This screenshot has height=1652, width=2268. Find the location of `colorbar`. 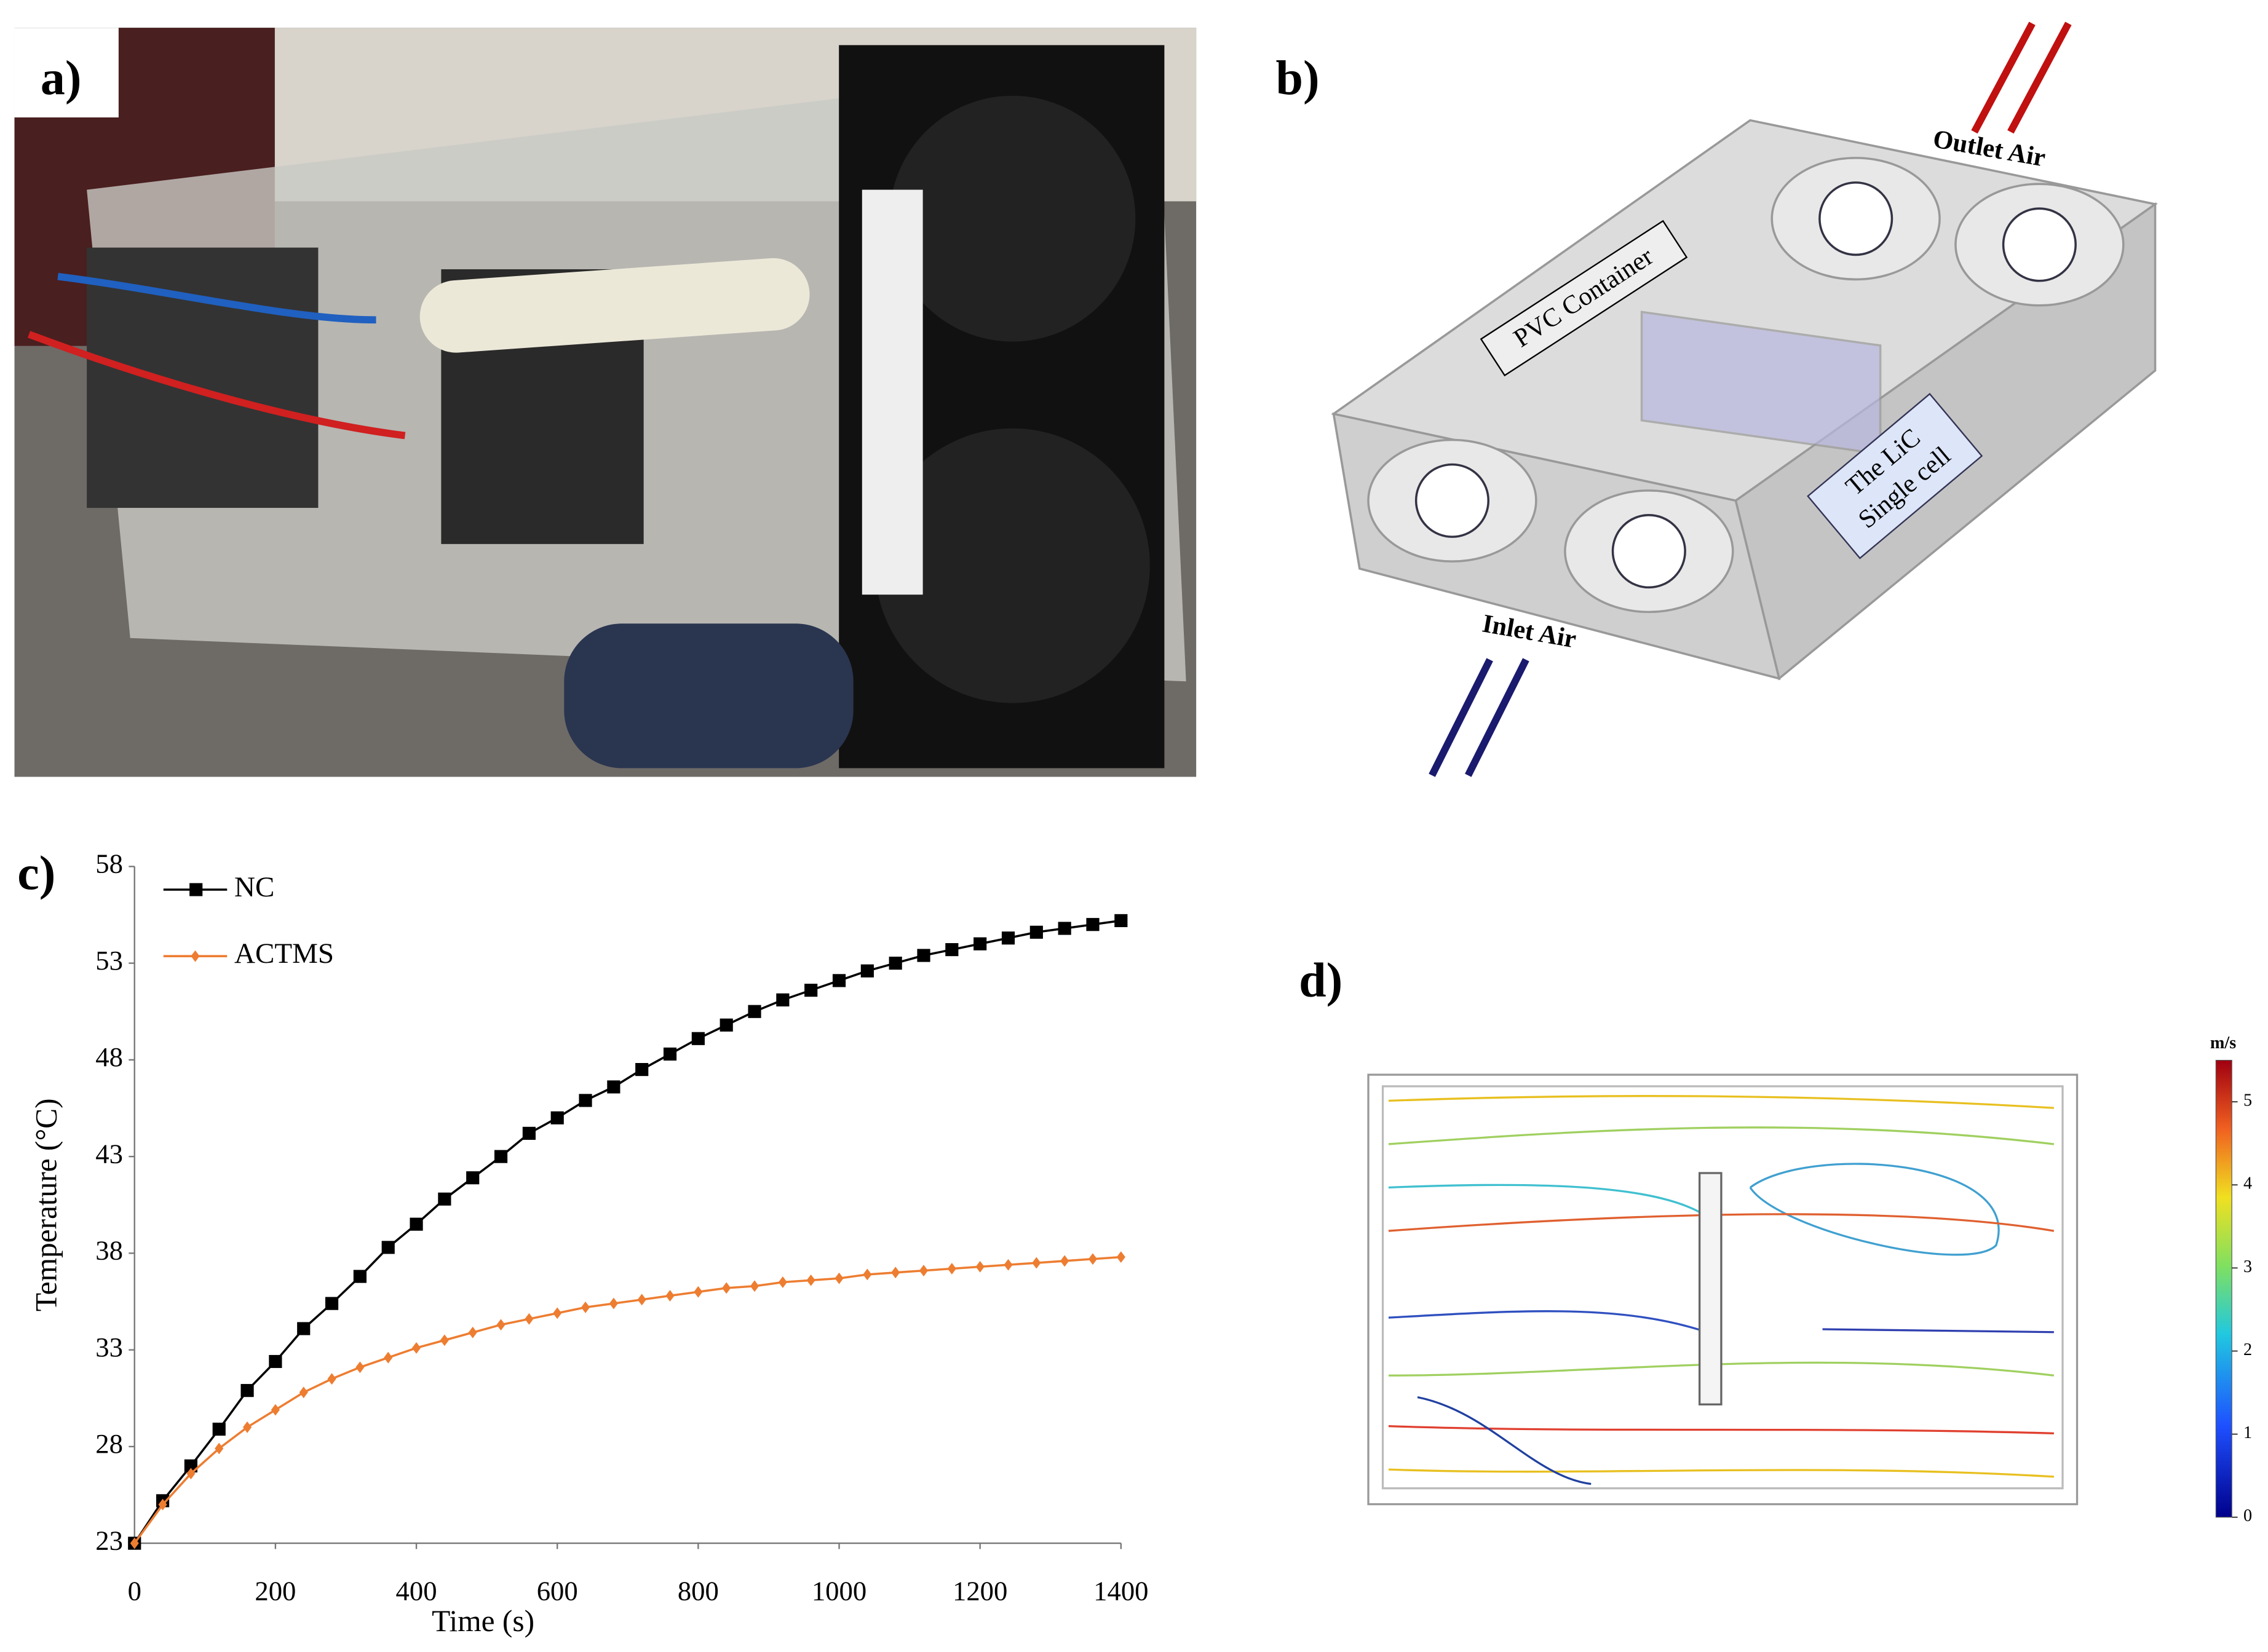

colorbar is located at coordinates (2223, 1288).